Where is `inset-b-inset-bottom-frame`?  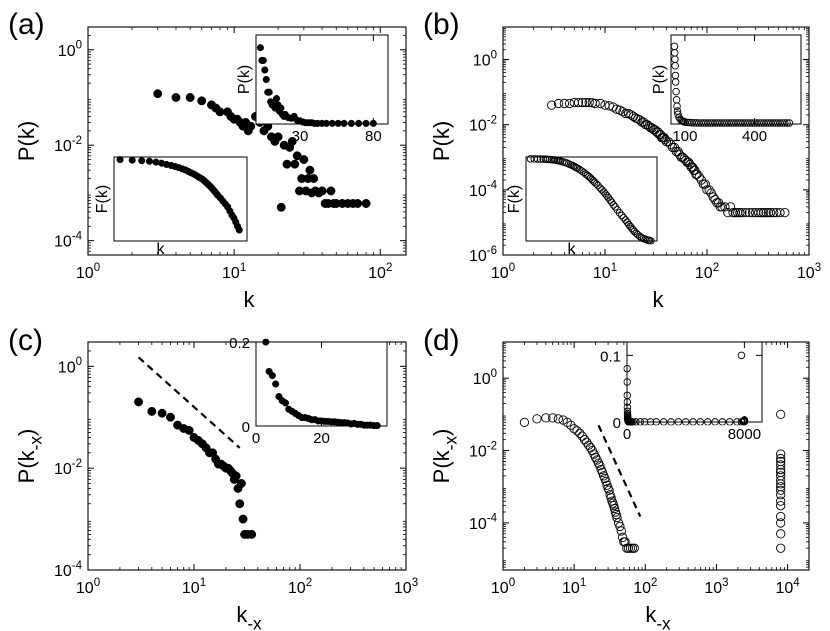
inset-b-inset-bottom-frame is located at coordinates (591, 199).